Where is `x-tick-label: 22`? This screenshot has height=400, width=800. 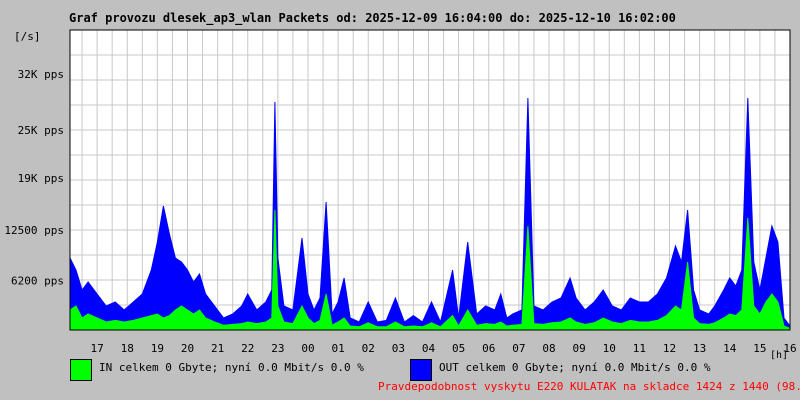 x-tick-label: 22 is located at coordinates (247, 348).